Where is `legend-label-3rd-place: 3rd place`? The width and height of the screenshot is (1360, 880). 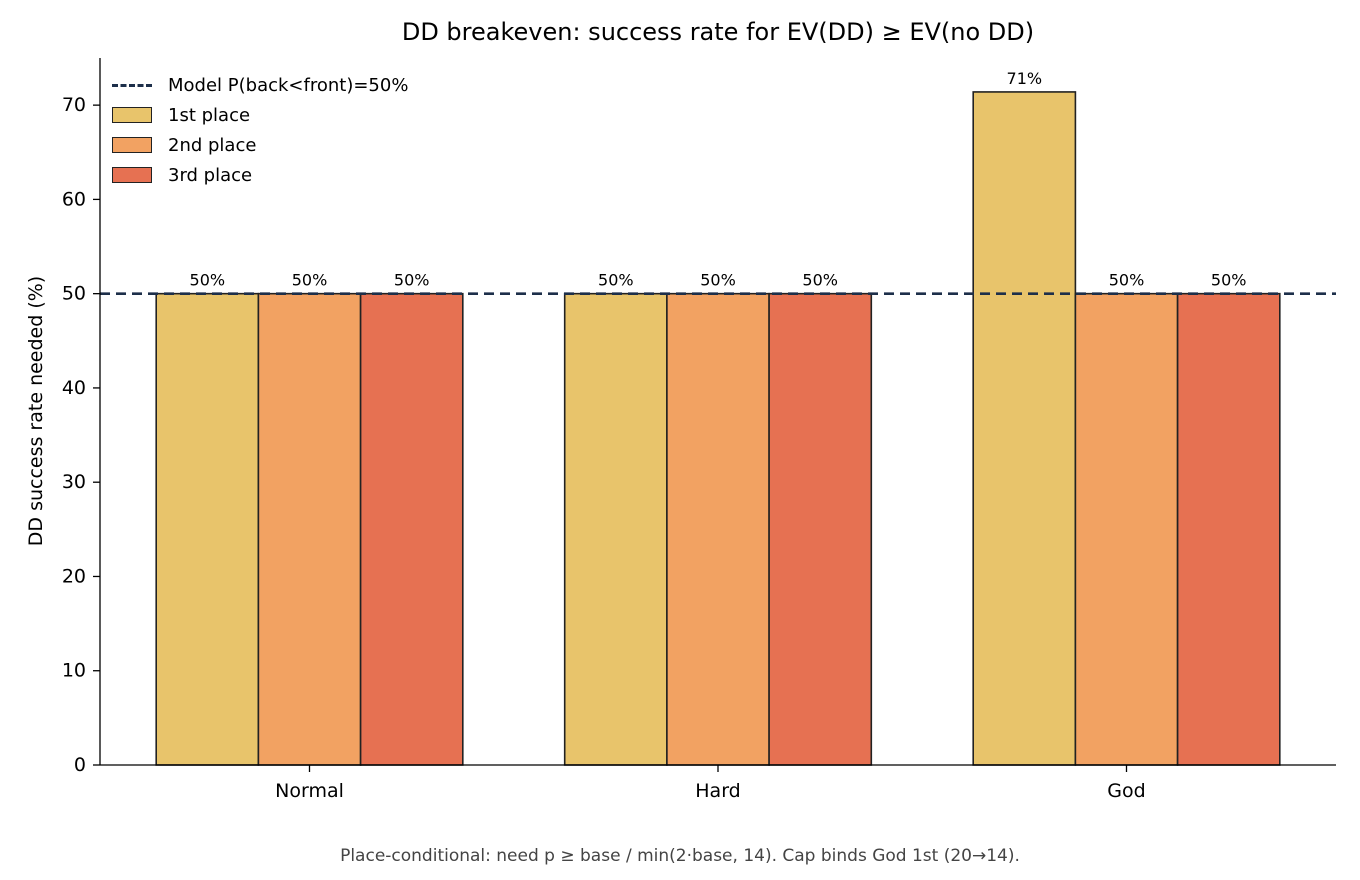
legend-label-3rd-place: 3rd place is located at coordinates (210, 175).